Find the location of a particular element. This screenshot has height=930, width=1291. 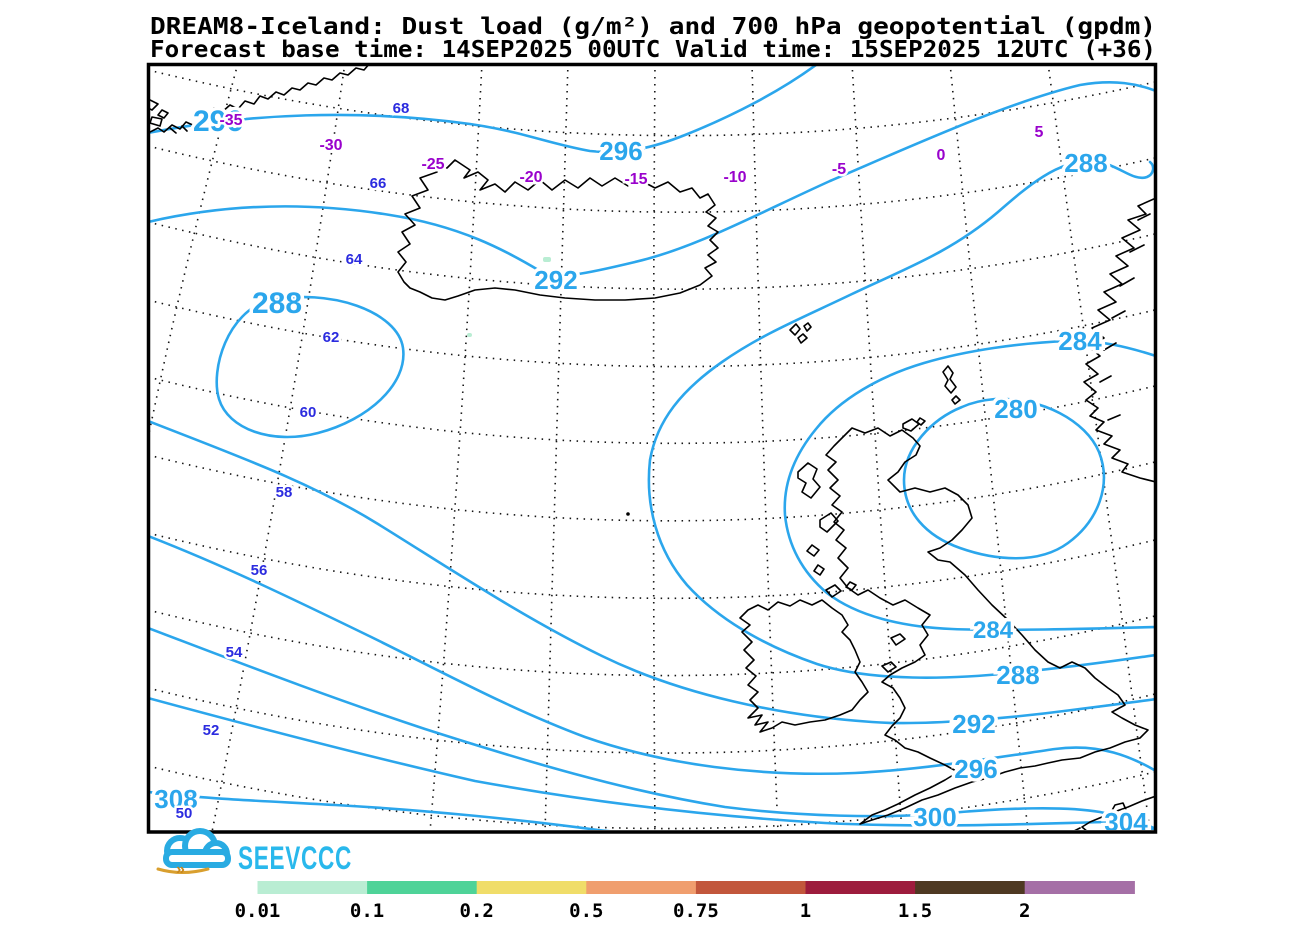

hebrides-coastline is located at coordinates (827, 530).